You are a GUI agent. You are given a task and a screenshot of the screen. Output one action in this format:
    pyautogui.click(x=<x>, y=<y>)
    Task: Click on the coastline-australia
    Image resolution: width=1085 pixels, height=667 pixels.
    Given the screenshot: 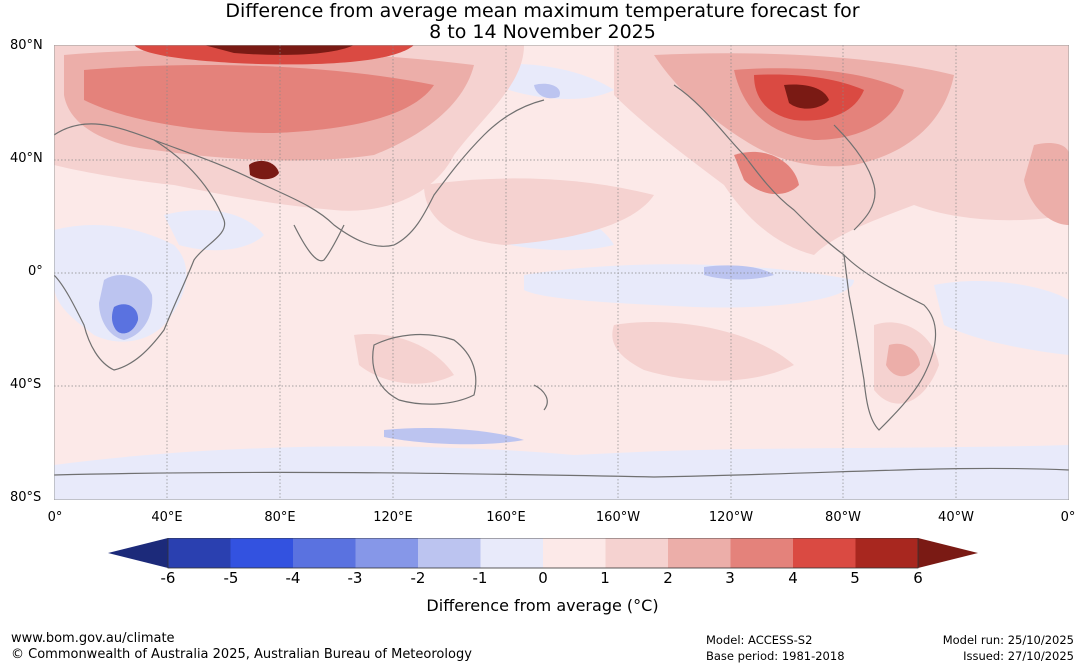 What is the action you would take?
    pyautogui.click(x=424, y=369)
    